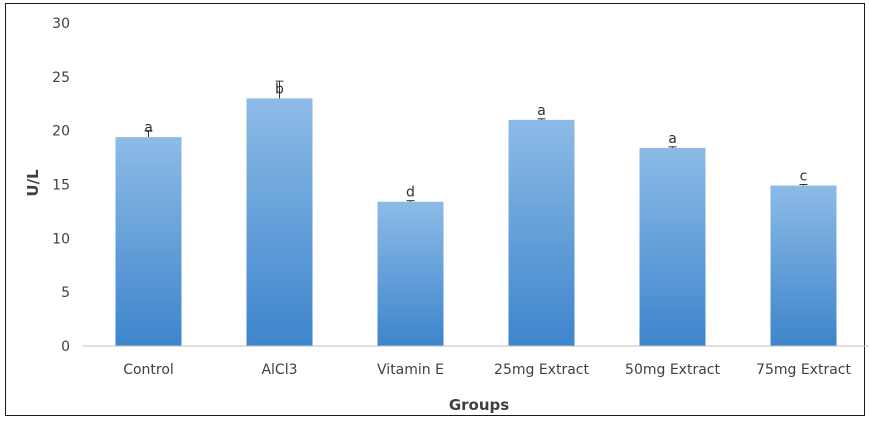 Image resolution: width=870 pixels, height=423 pixels. I want to click on x-tick-label: Vitamin E, so click(410, 370).